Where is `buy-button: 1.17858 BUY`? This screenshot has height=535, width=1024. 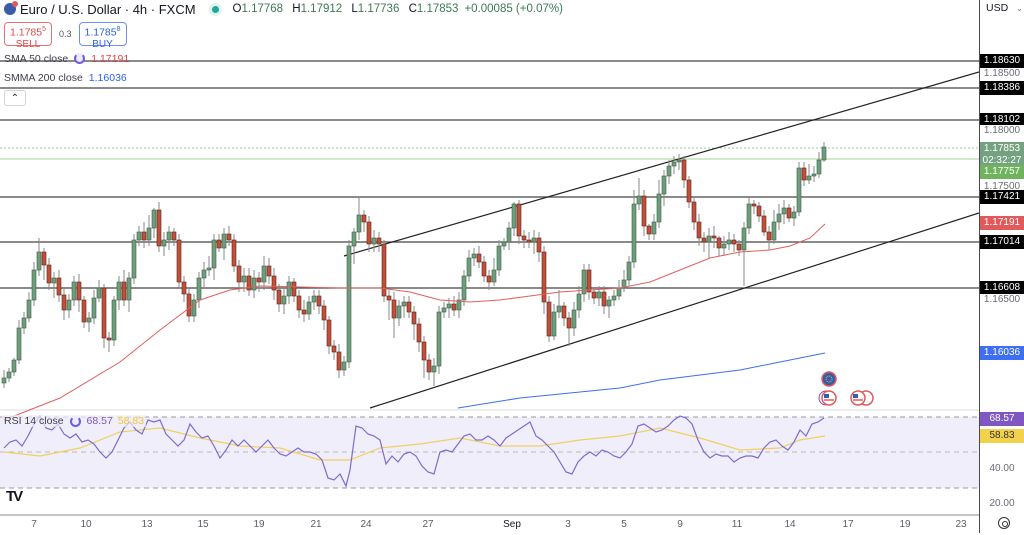 buy-button: 1.17858 BUY is located at coordinates (102, 36).